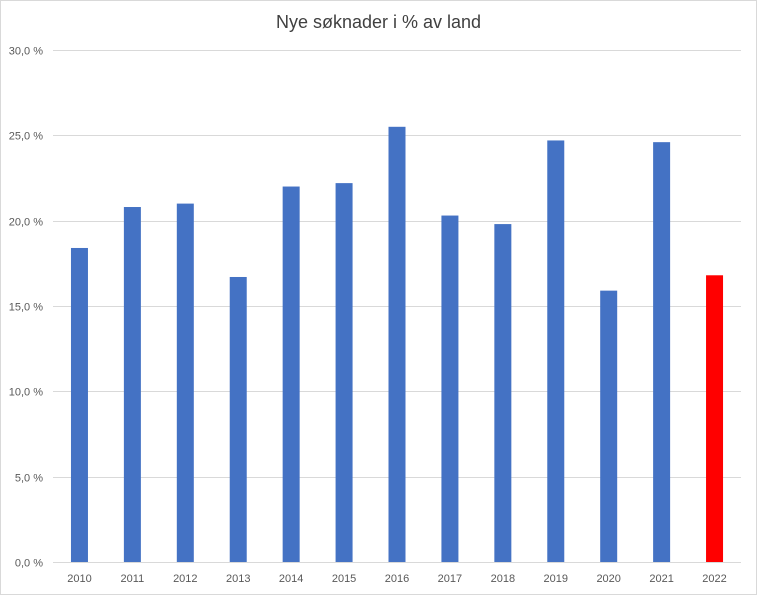 Image resolution: width=757 pixels, height=595 pixels. I want to click on x-tick-label: 2022, so click(714, 579).